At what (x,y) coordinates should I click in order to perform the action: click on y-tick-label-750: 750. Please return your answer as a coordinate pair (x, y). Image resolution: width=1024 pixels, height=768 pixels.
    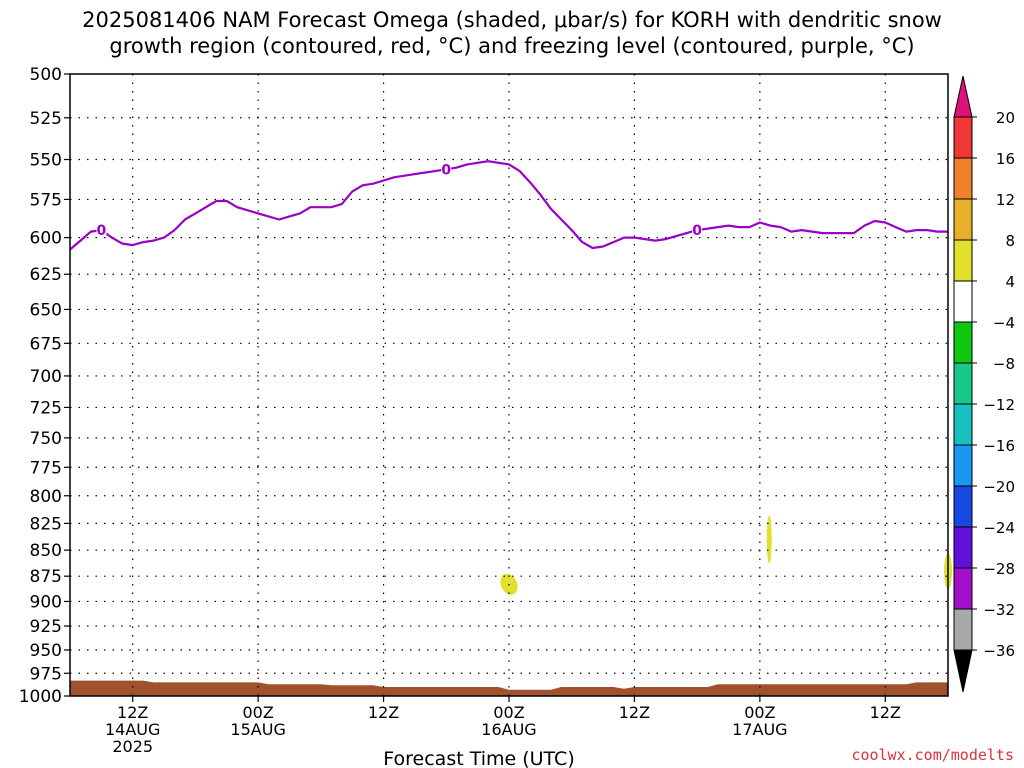
    Looking at the image, I should click on (46, 439).